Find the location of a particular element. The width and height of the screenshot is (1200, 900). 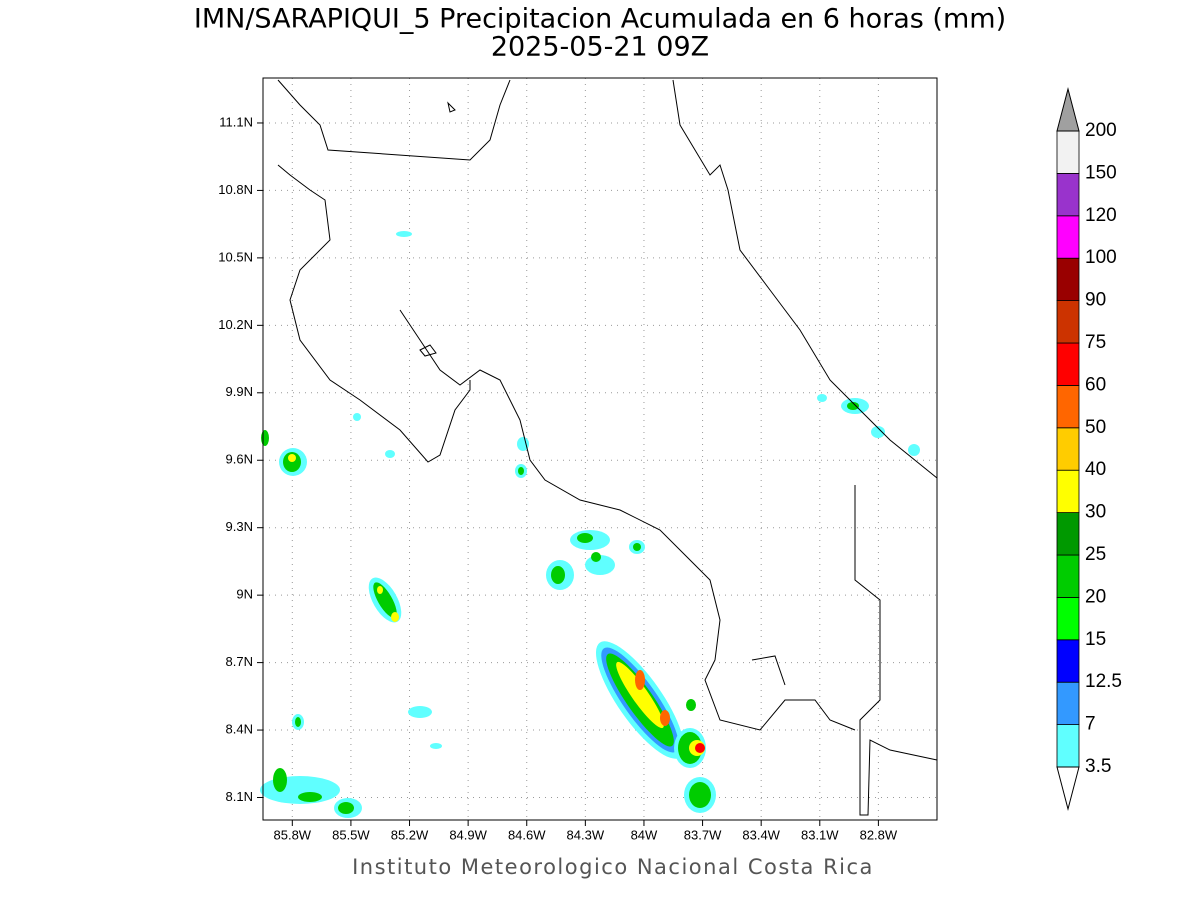

colorbar-label: 12.5 is located at coordinates (1103, 681).